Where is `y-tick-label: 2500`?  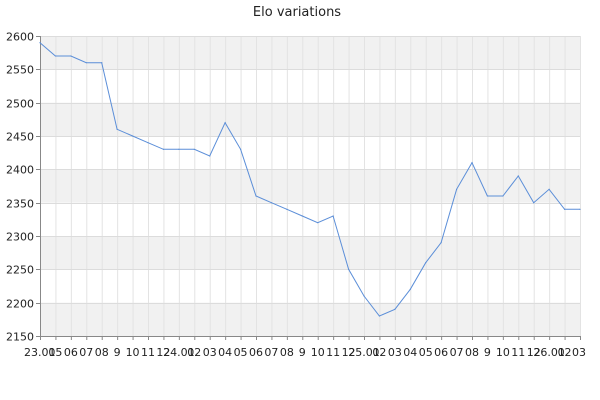 y-tick-label: 2500 is located at coordinates (20, 104).